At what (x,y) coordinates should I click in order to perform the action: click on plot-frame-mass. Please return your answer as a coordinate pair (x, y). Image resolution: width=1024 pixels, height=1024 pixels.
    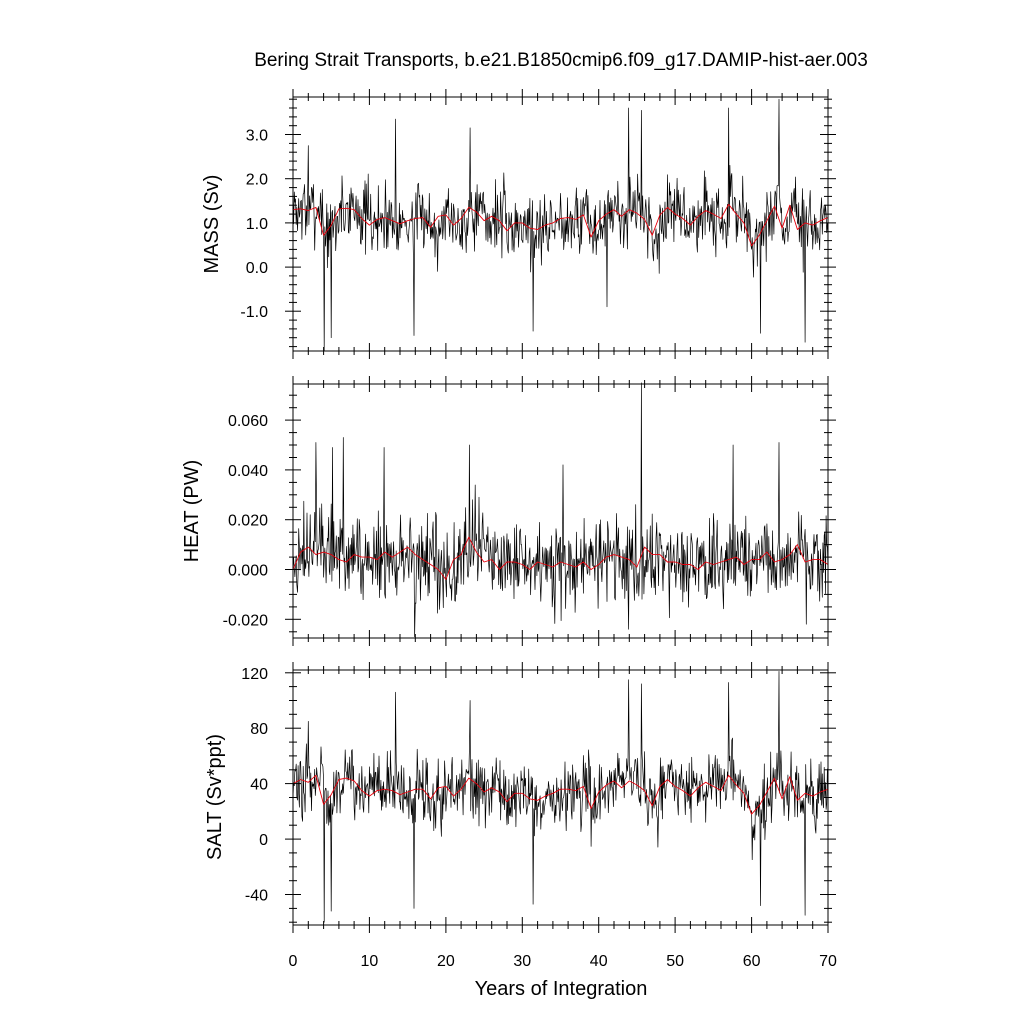
    Looking at the image, I should click on (560, 224).